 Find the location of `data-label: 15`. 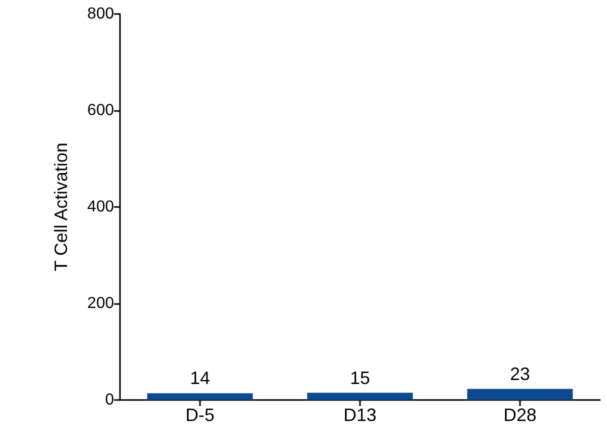

data-label: 15 is located at coordinates (360, 378).